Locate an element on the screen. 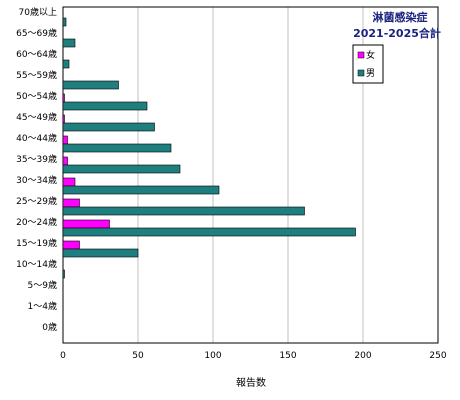  y-tick-label: 40～44歳 is located at coordinates (36, 138).